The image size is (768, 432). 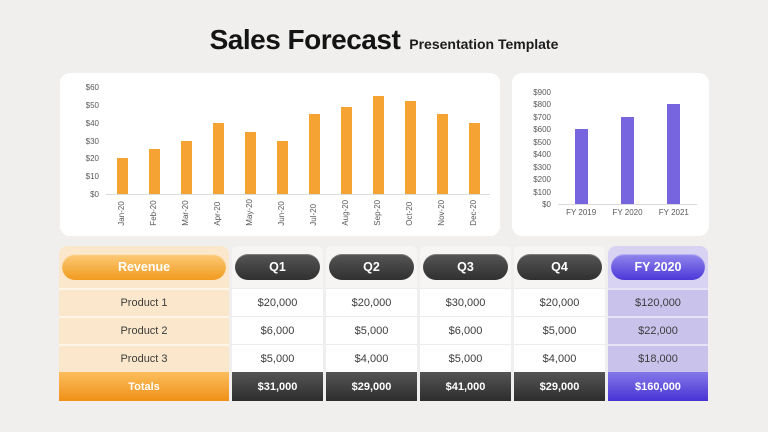 I want to click on y-tick-label: $900, so click(x=542, y=92).